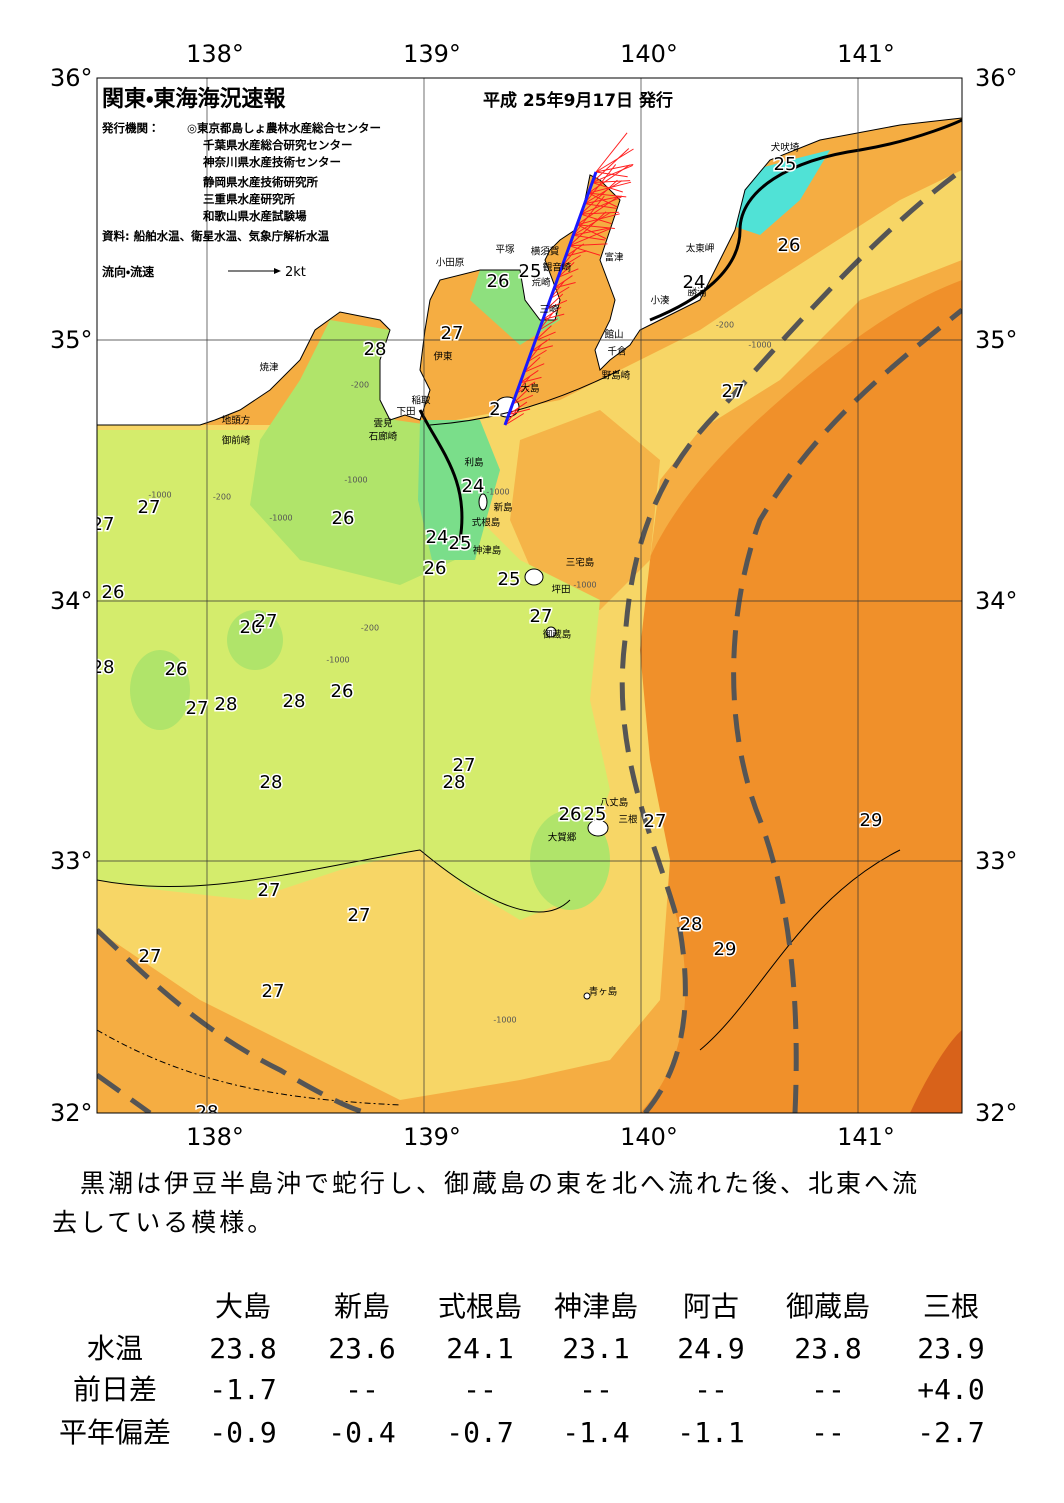  I want to click on table-cell: +4.0, so click(950, 1389).